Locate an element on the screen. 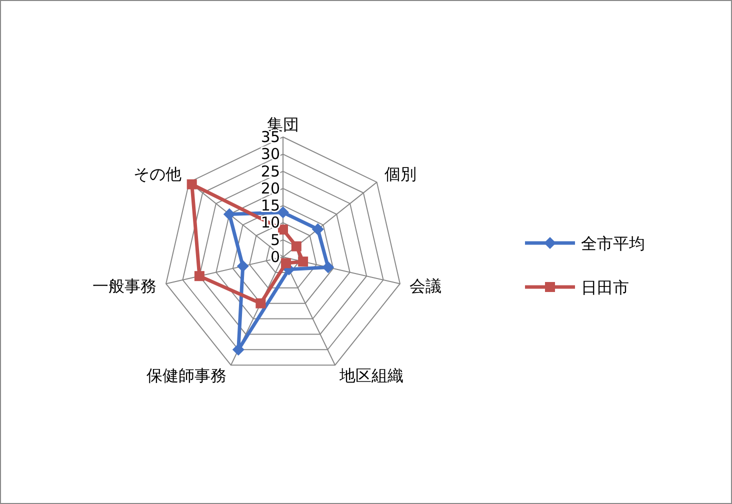  legend-label: 日田市 is located at coordinates (605, 287).